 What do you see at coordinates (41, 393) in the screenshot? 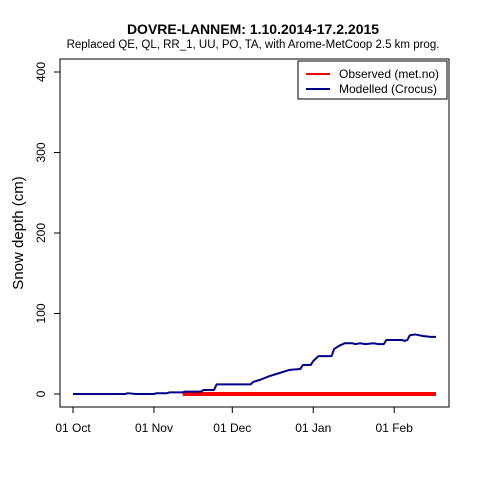
I see `y-tick-label: 0` at bounding box center [41, 393].